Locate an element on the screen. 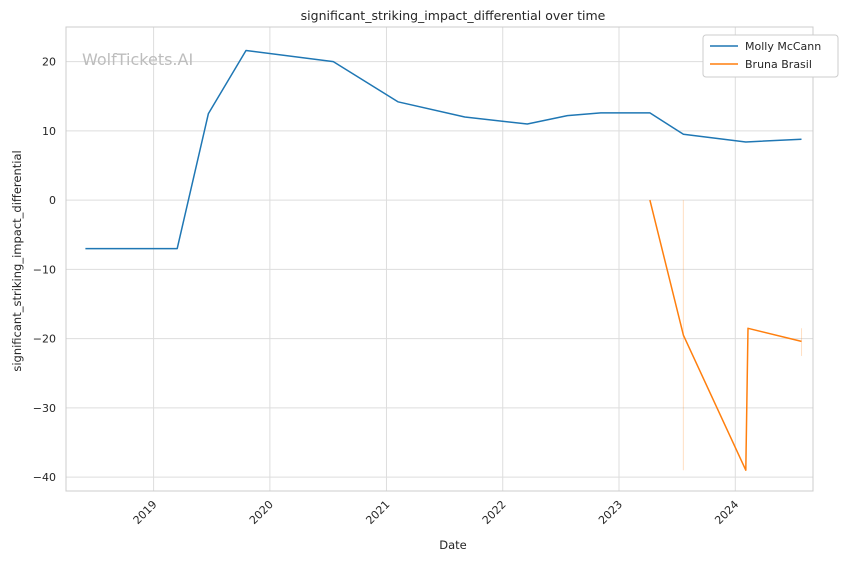  y-tick-label: −40 is located at coordinates (44, 477).